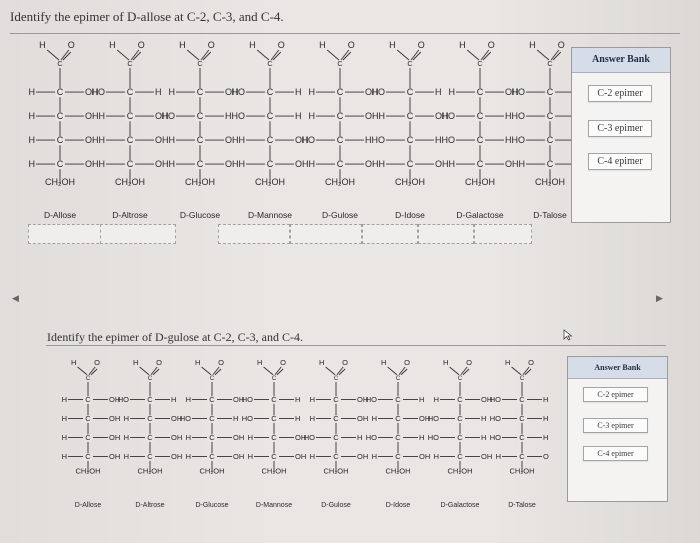 This screenshot has height=543, width=700. I want to click on scroll-left-icon: ◀, so click(15, 299).